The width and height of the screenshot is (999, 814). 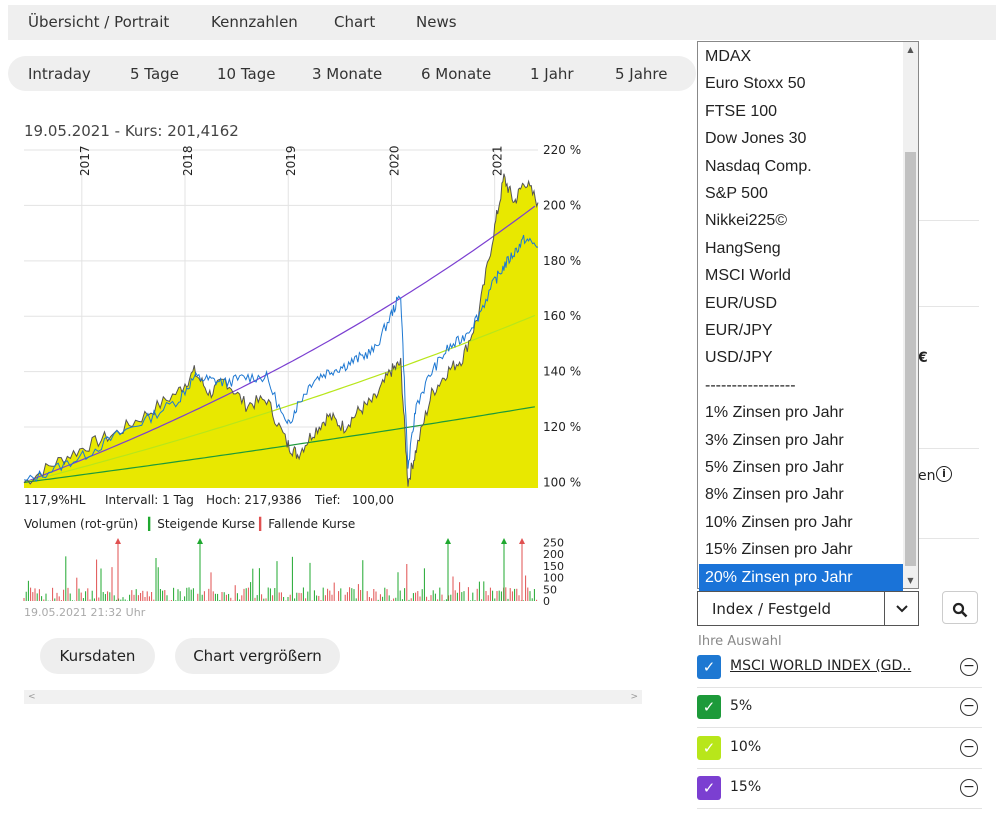 I want to click on volume-tick-label: 200, so click(x=553, y=554).